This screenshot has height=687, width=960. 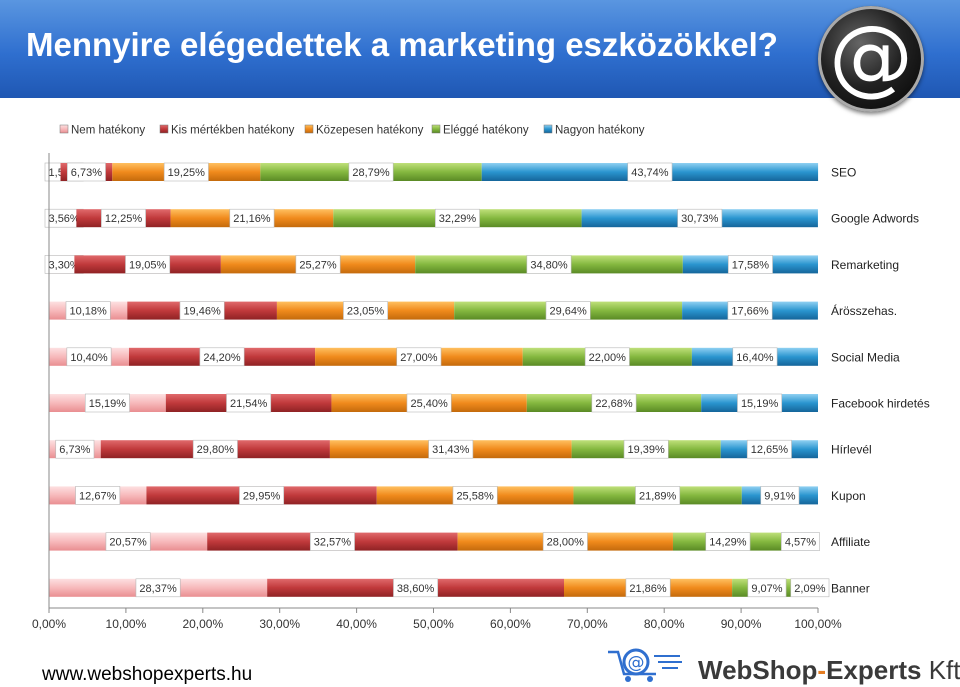 I want to click on data-label: 15,19%, so click(x=108, y=404).